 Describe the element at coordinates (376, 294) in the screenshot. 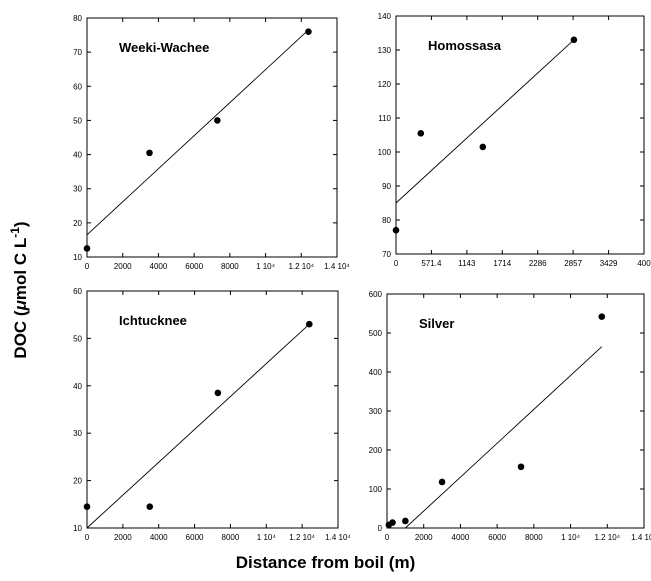

I see `y-tick-label: 600` at that location.